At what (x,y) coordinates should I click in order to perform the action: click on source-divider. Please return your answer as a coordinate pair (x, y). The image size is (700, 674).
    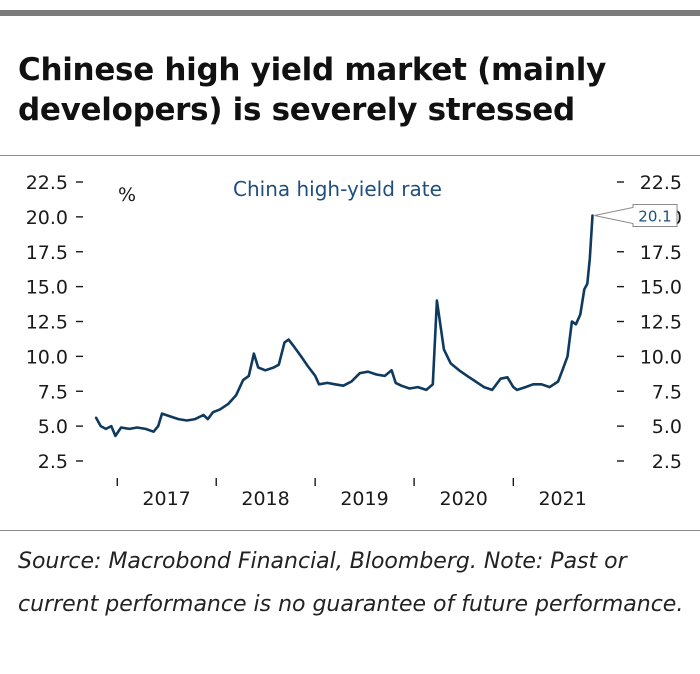
    Looking at the image, I should click on (350, 530).